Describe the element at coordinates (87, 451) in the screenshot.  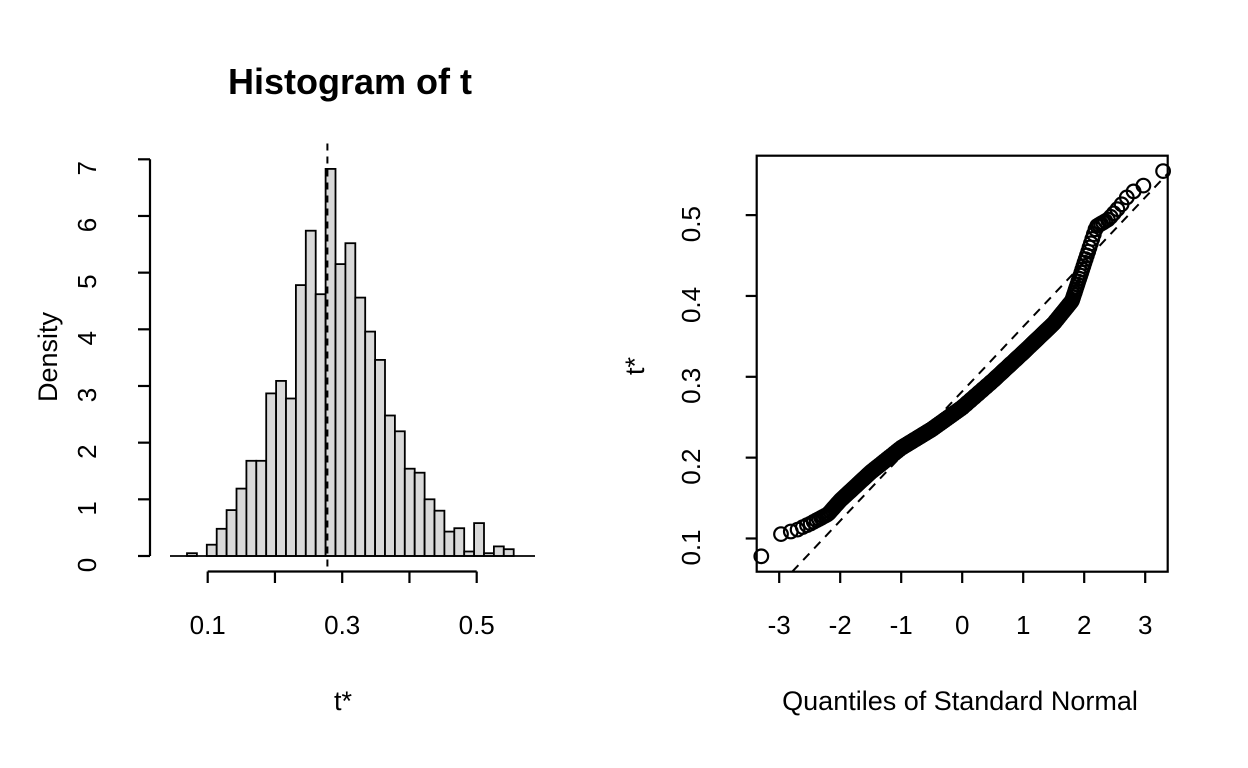
I see `y-tick-label: 2` at that location.